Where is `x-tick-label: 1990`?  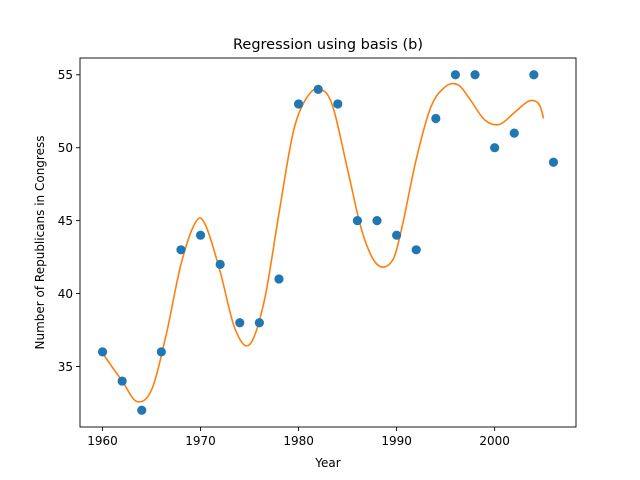 x-tick-label: 1990 is located at coordinates (396, 441).